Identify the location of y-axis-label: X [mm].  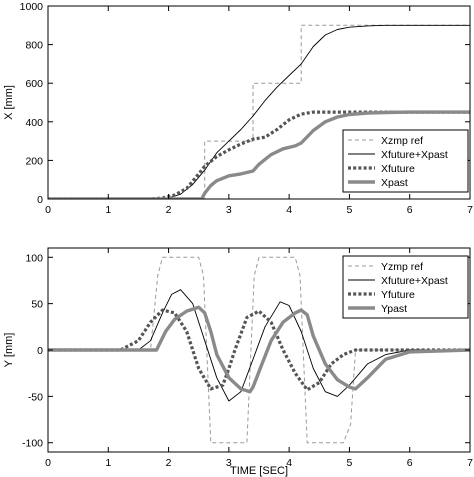
(9, 102).